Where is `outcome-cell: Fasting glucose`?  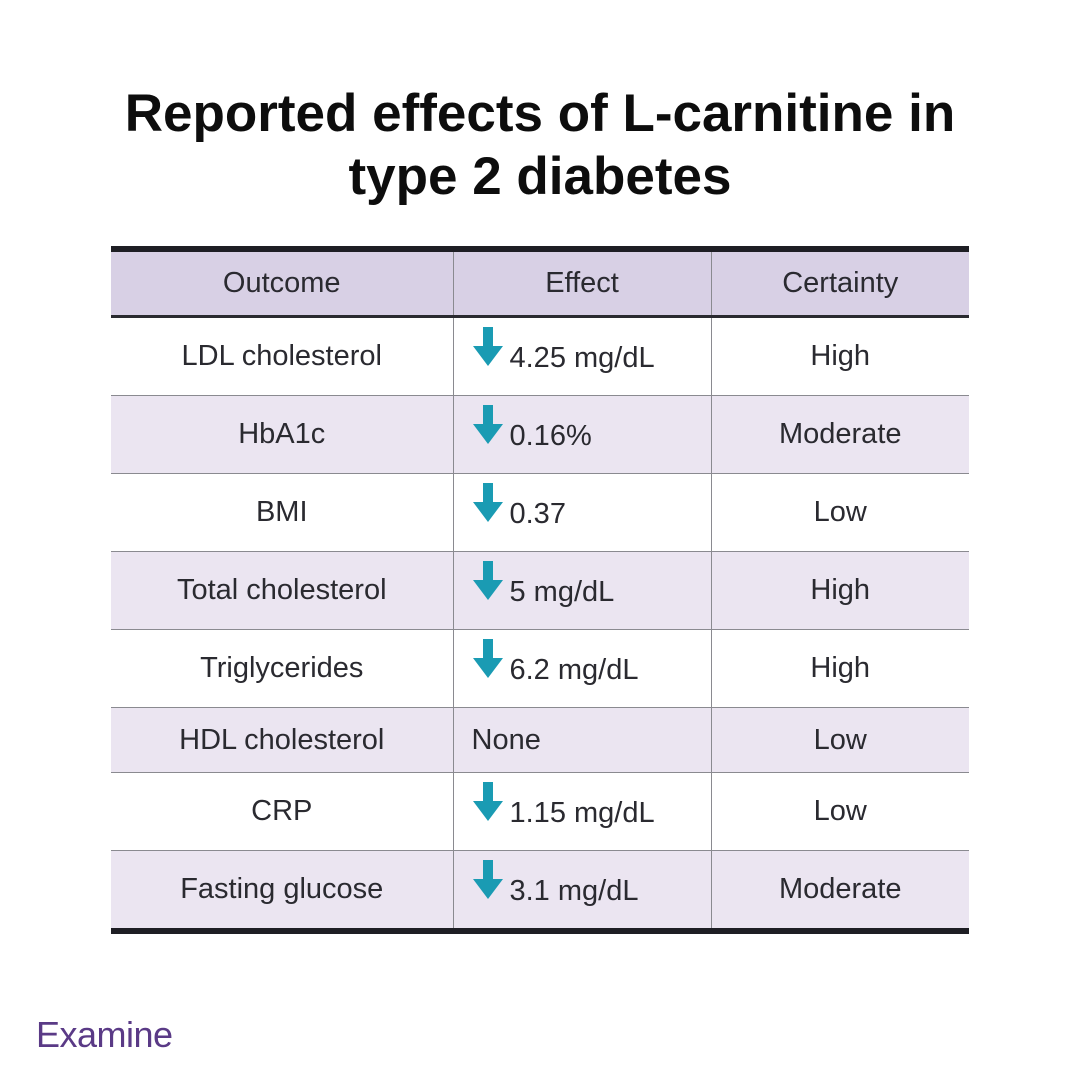 outcome-cell: Fasting glucose is located at coordinates (282, 890).